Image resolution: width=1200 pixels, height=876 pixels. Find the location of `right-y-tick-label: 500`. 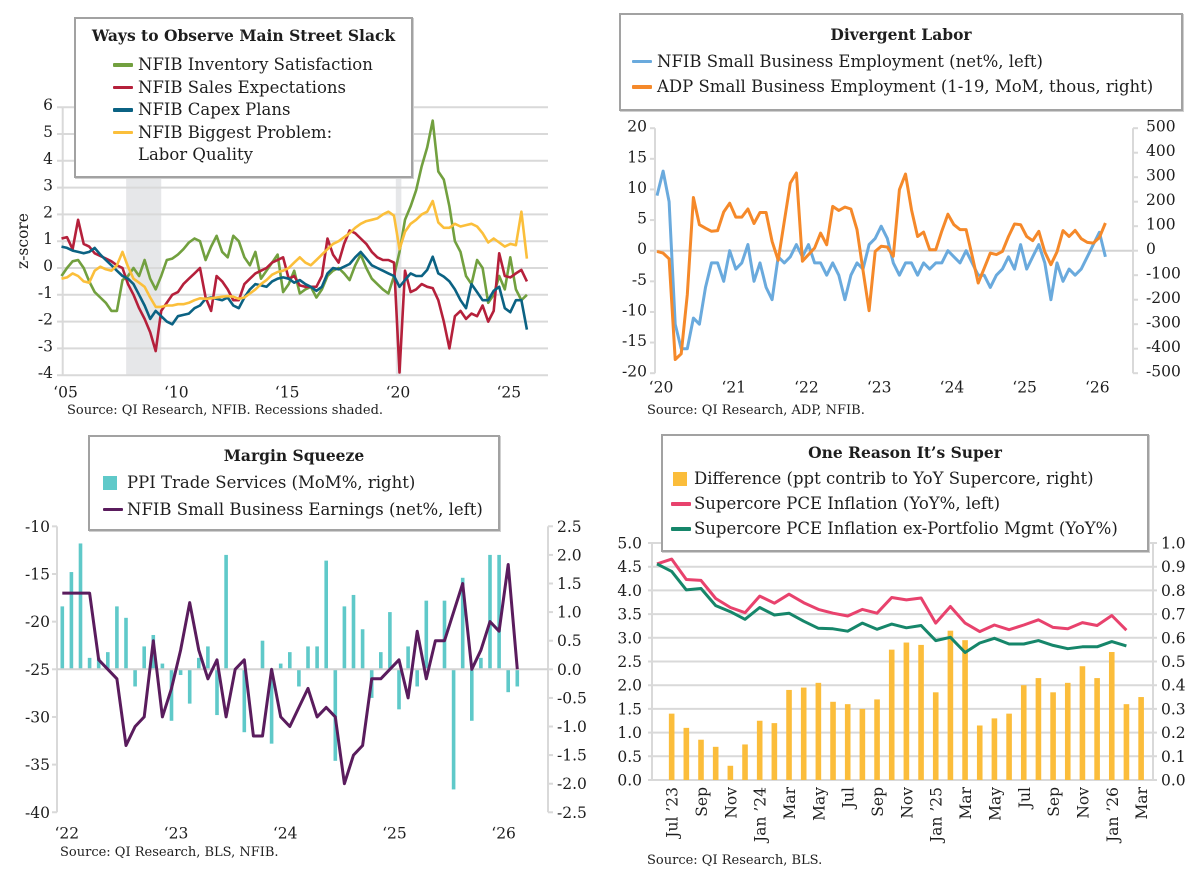

right-y-tick-label: 500 is located at coordinates (1161, 127).